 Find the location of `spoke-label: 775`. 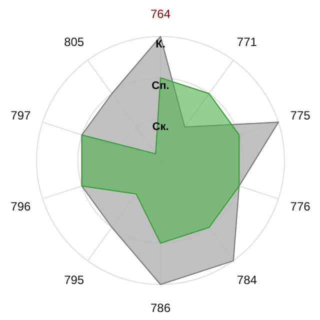

spoke-label: 775 is located at coordinates (300, 115).